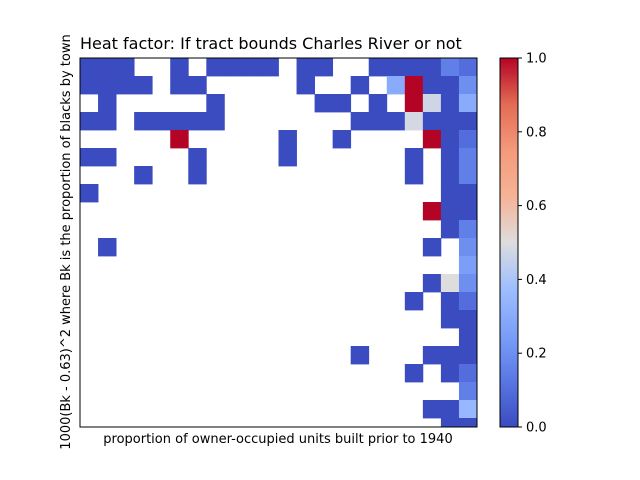 The height and width of the screenshot is (480, 640). What do you see at coordinates (536, 354) in the screenshot?
I see `colorbar-tick-label: 0.2` at bounding box center [536, 354].